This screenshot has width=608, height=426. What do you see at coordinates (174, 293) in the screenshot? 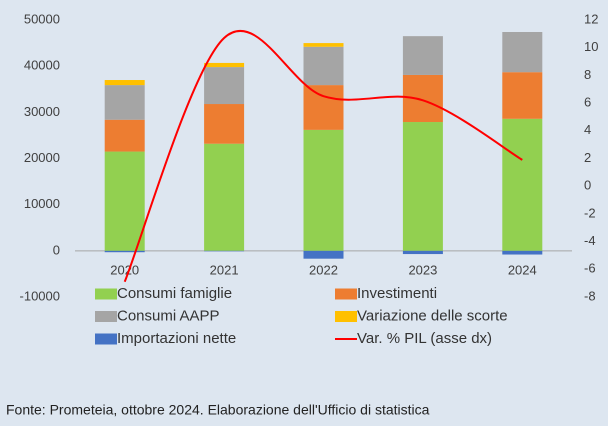
I see `legend-label: Consumi famiglie` at bounding box center [174, 293].